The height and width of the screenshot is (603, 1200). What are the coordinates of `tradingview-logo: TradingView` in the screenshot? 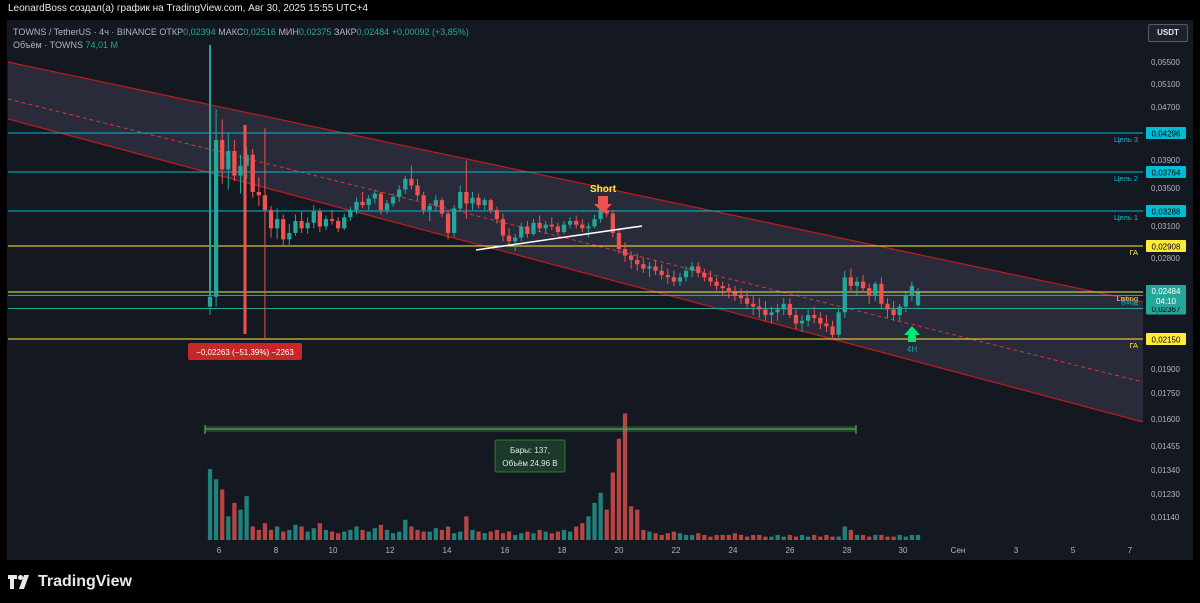 It's located at (70, 582).